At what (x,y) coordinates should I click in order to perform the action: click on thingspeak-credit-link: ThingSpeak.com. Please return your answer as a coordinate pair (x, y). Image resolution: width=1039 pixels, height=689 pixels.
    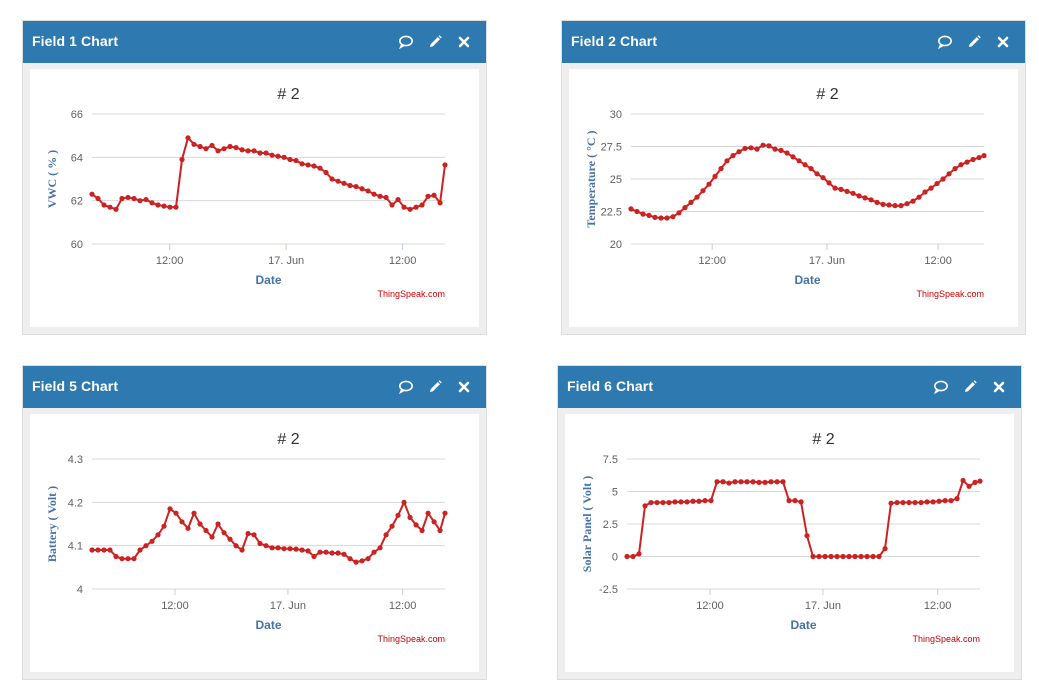
    Looking at the image, I should click on (411, 294).